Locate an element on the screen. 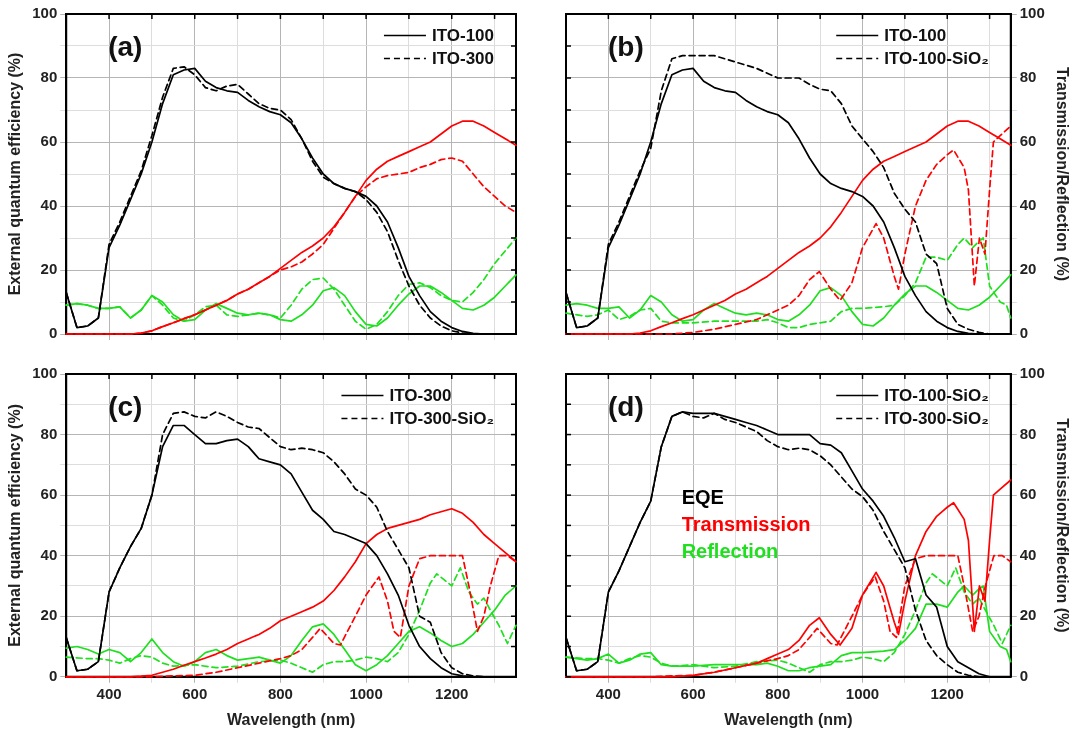  annotation: Reflection is located at coordinates (730, 550).